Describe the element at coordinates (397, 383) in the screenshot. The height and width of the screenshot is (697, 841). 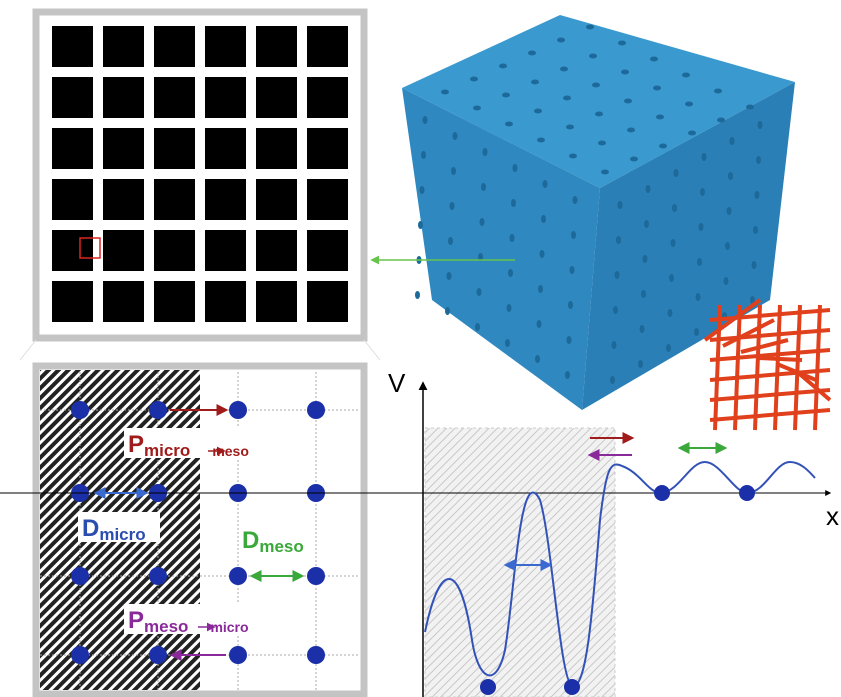
I see `v-axis-label: V` at that location.